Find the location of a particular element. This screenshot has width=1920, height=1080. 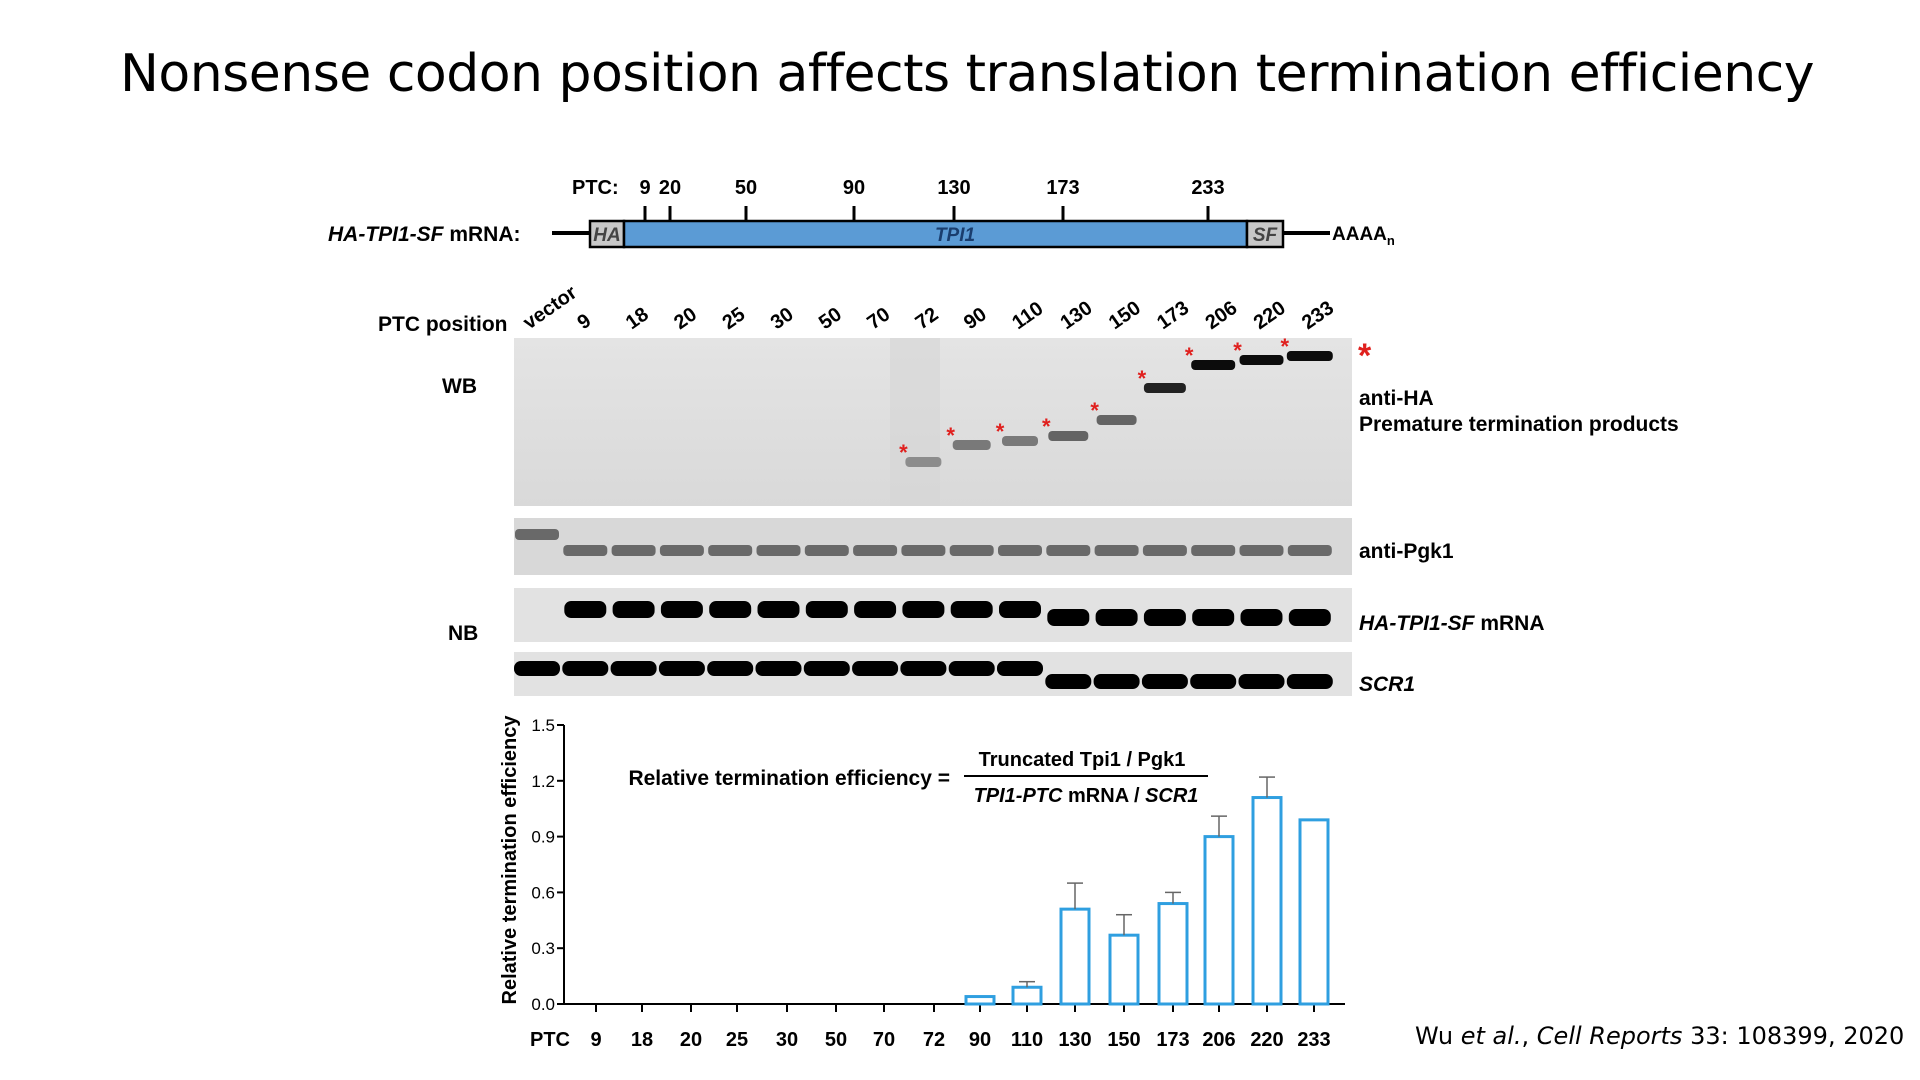

x-tick-label: 18 is located at coordinates (642, 1040).